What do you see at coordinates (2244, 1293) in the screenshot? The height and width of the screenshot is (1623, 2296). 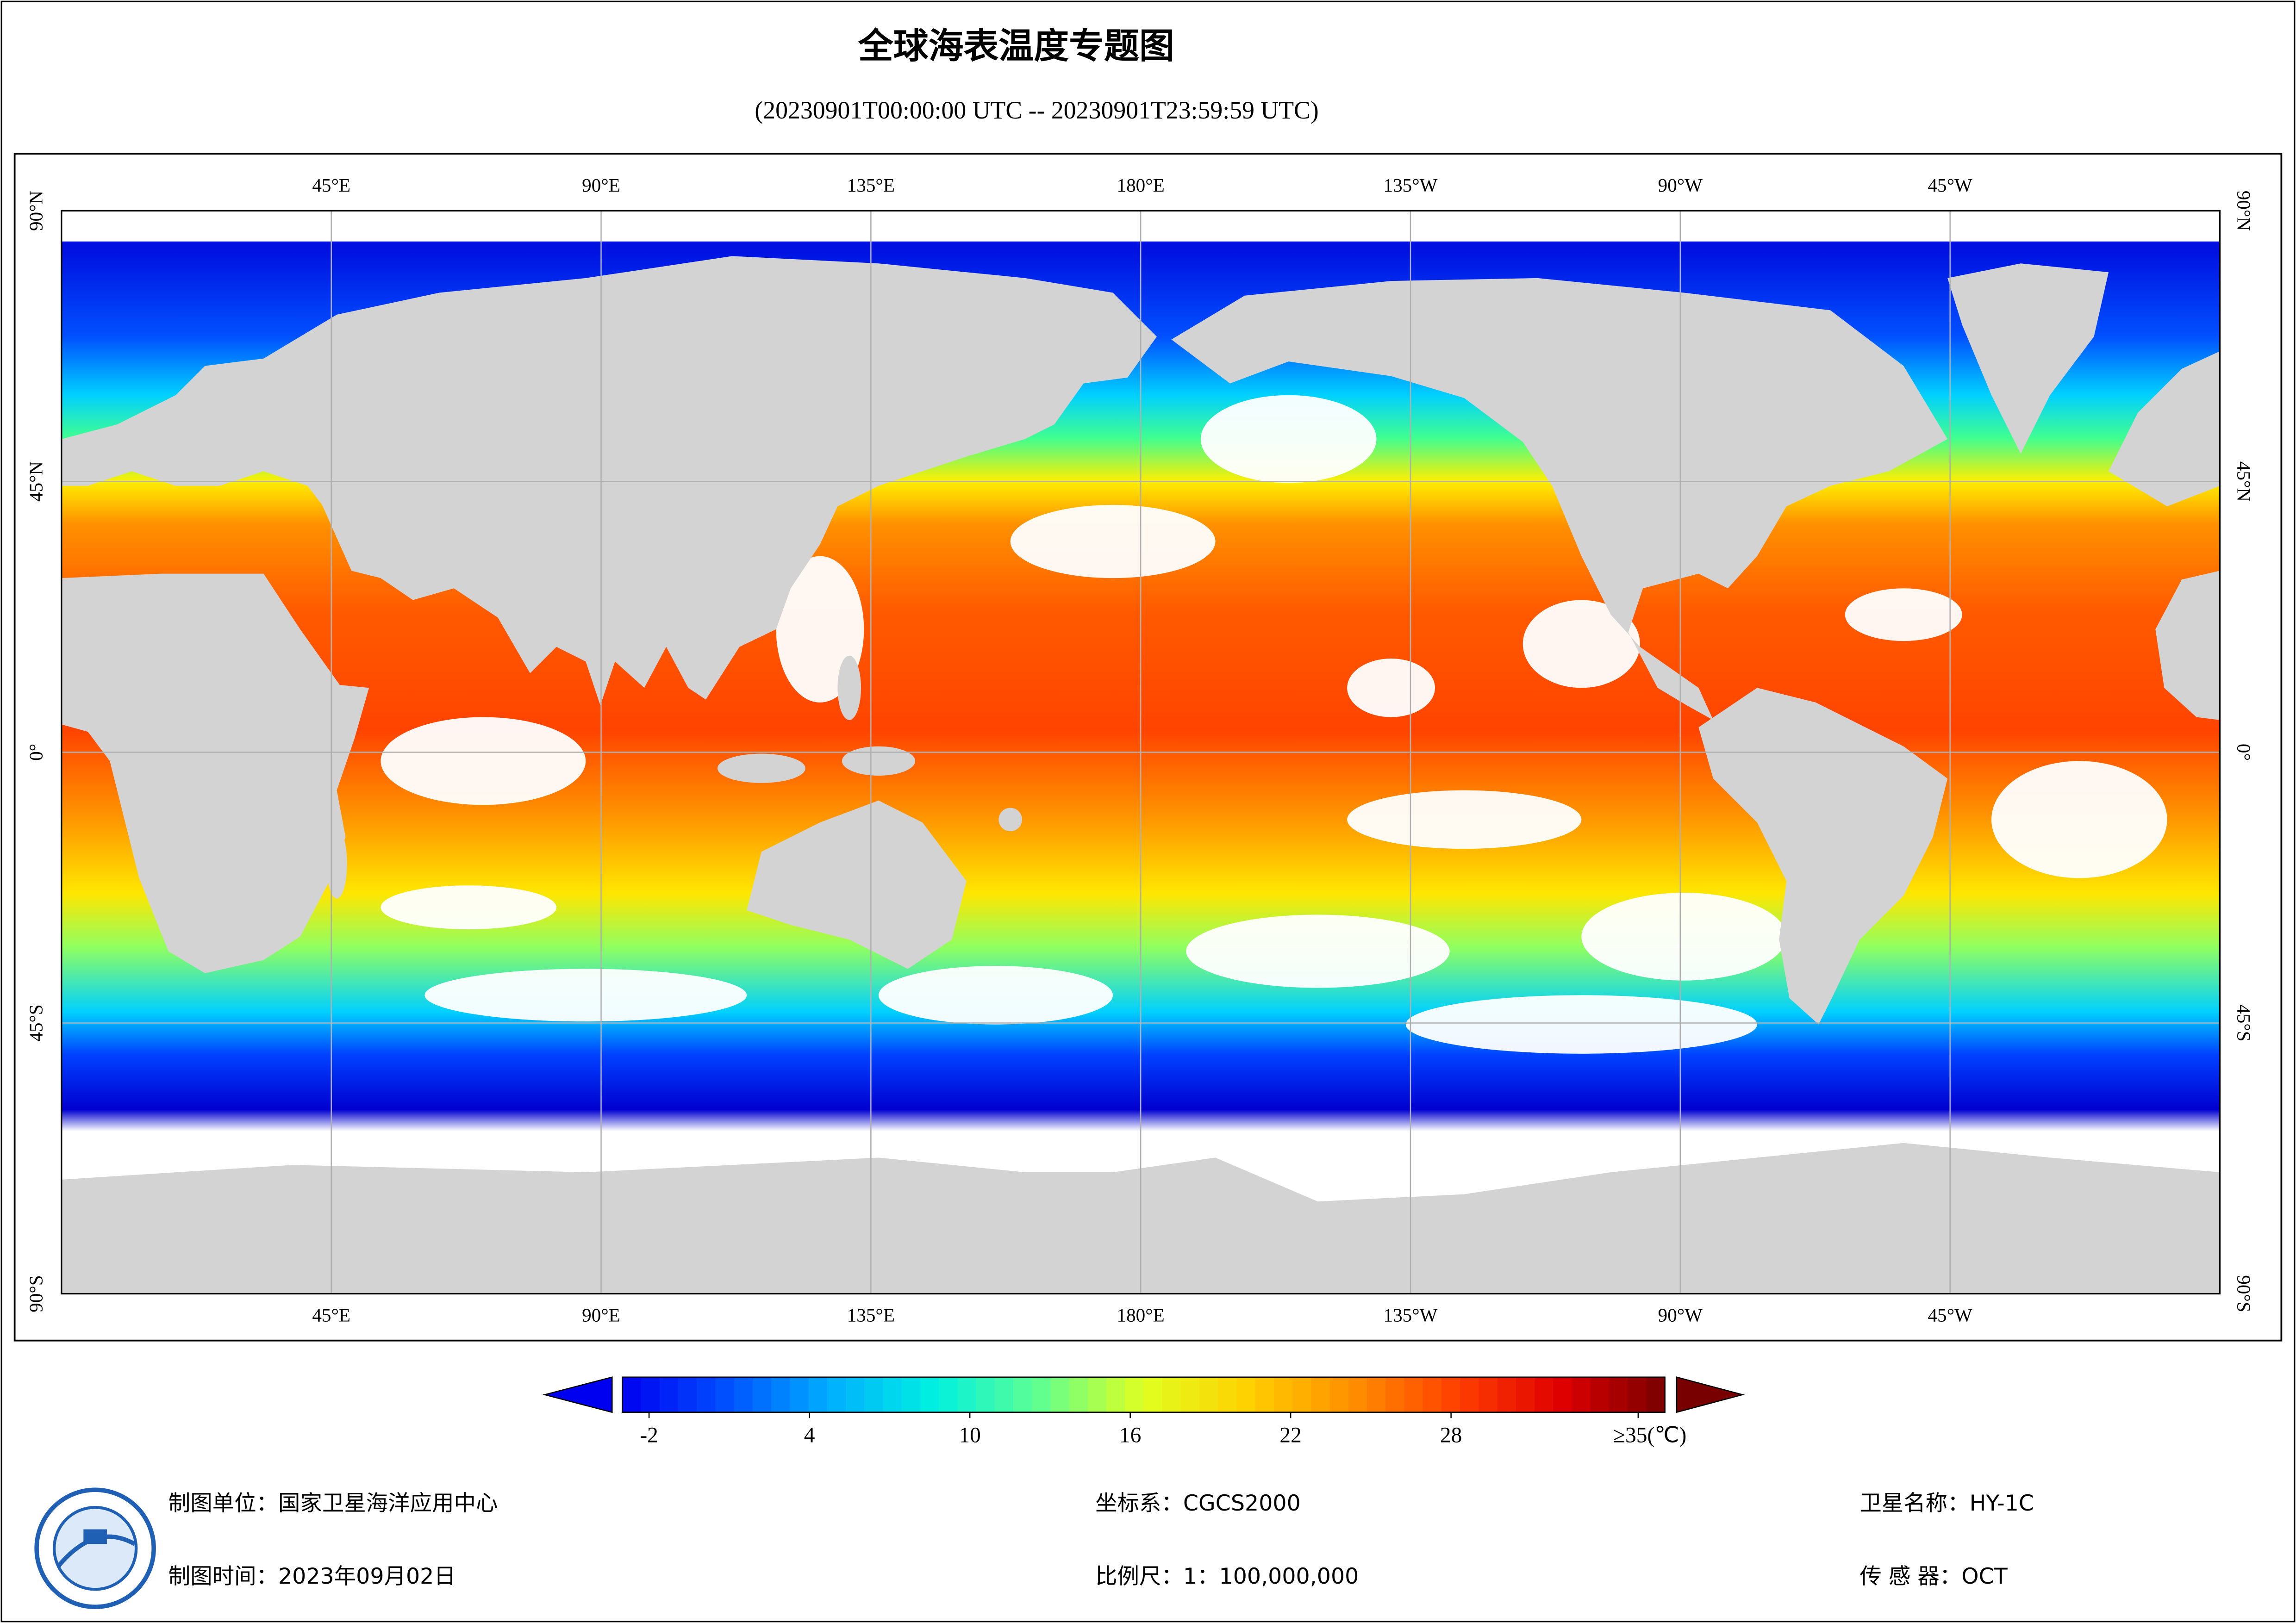 I see `lat-label-right: 90°S` at bounding box center [2244, 1293].